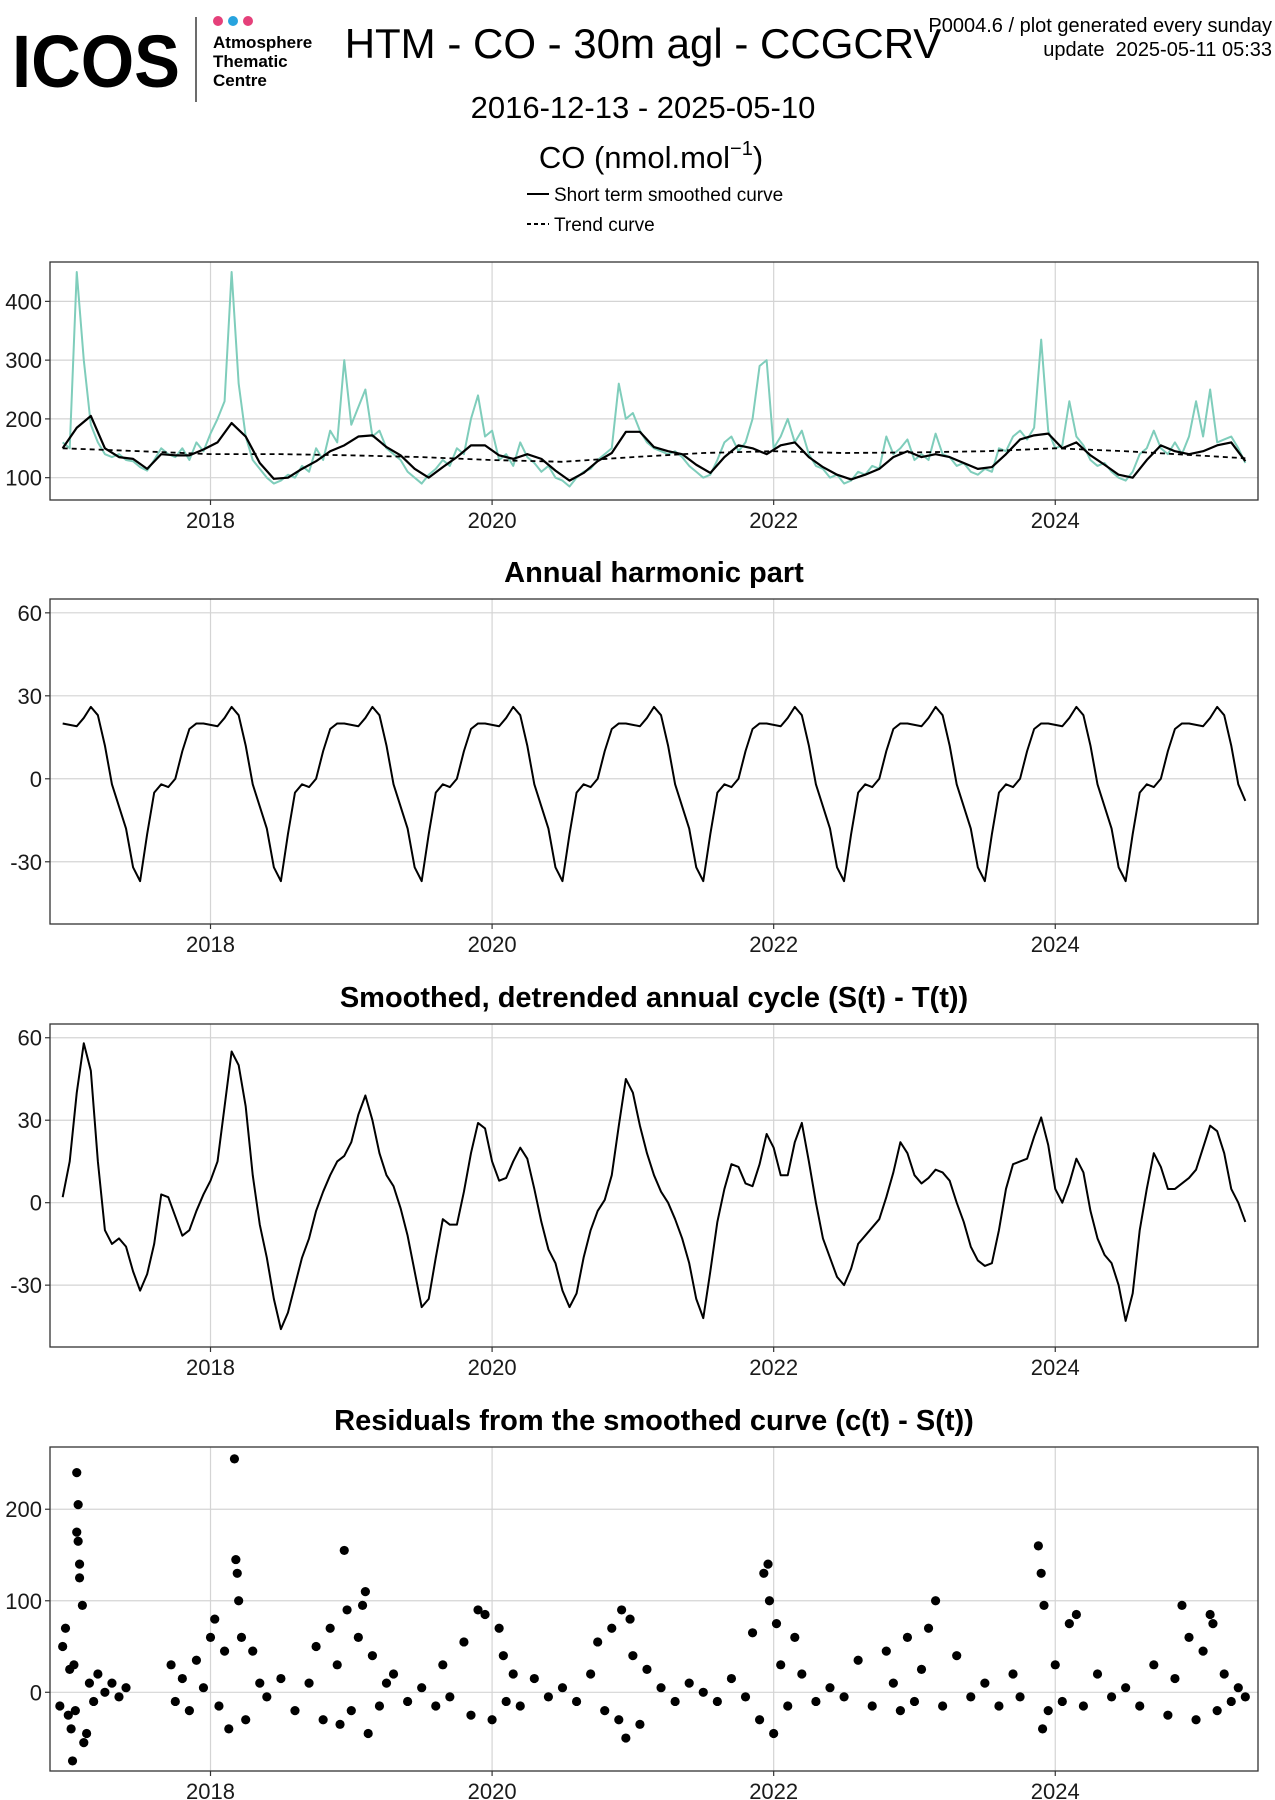  I want to click on y-tick-label: -30, so click(26, 1285).